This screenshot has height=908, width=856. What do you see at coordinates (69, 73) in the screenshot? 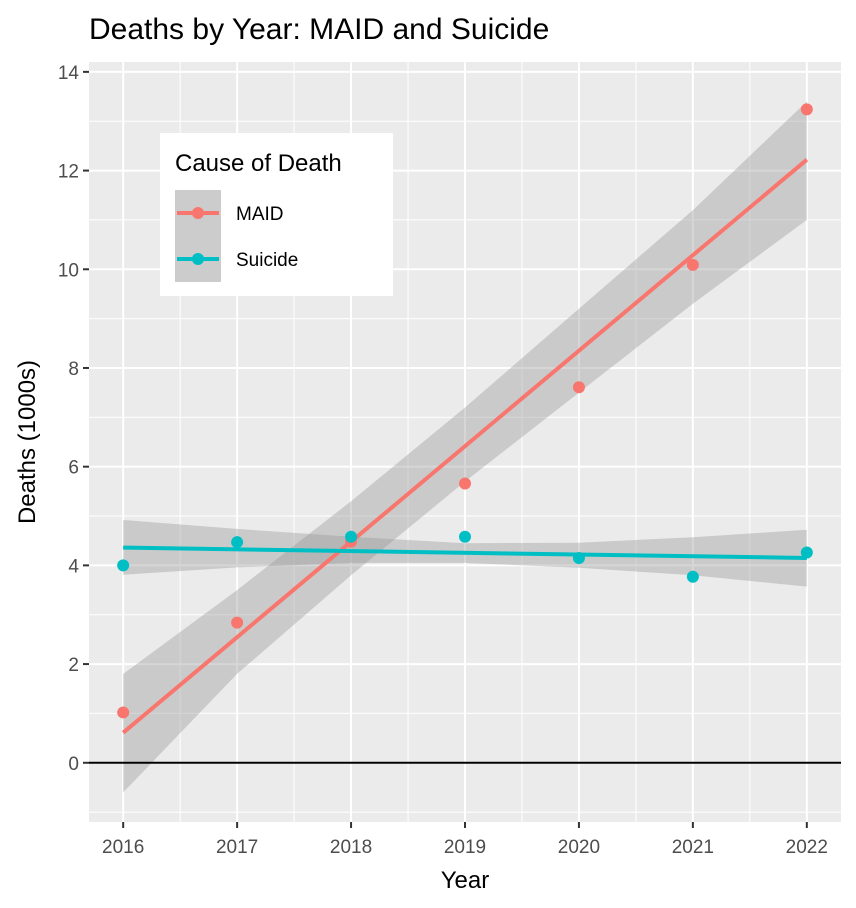
I see `y-tick-label: 14` at bounding box center [69, 73].